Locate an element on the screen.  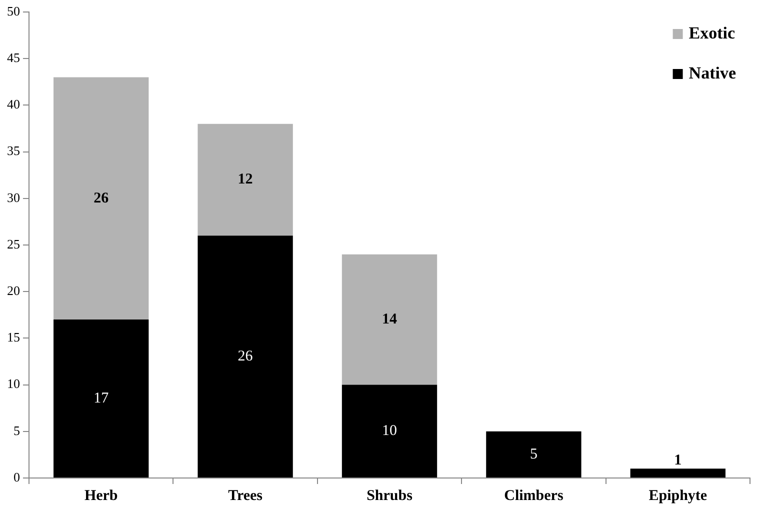
x-tick-label: Shrubs is located at coordinates (389, 496).